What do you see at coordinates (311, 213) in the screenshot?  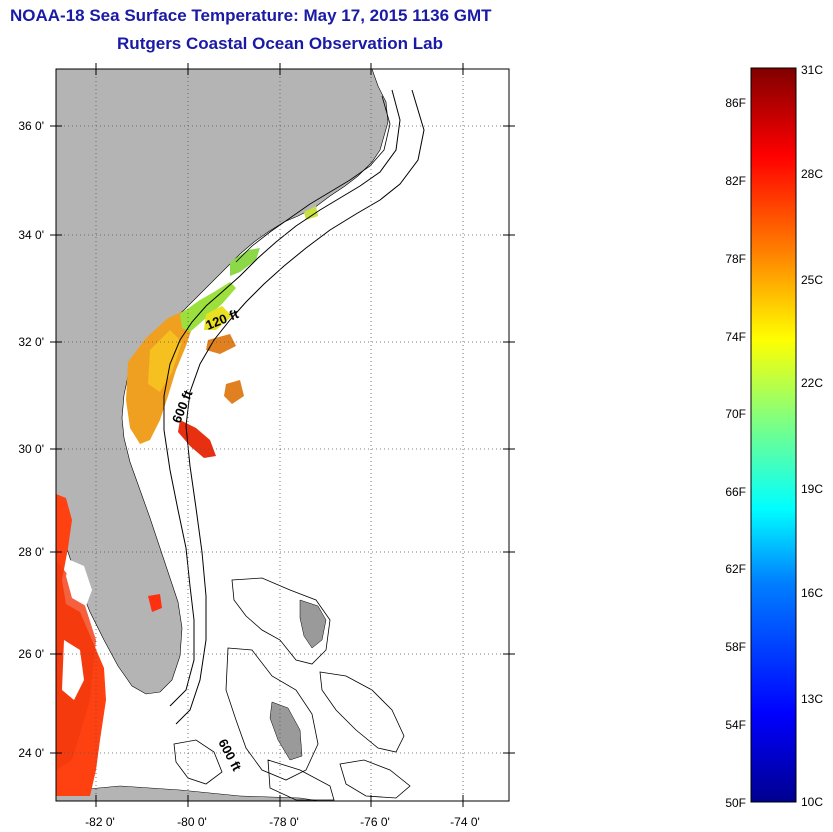 I see `sst-patch-nc-yellowgreen` at bounding box center [311, 213].